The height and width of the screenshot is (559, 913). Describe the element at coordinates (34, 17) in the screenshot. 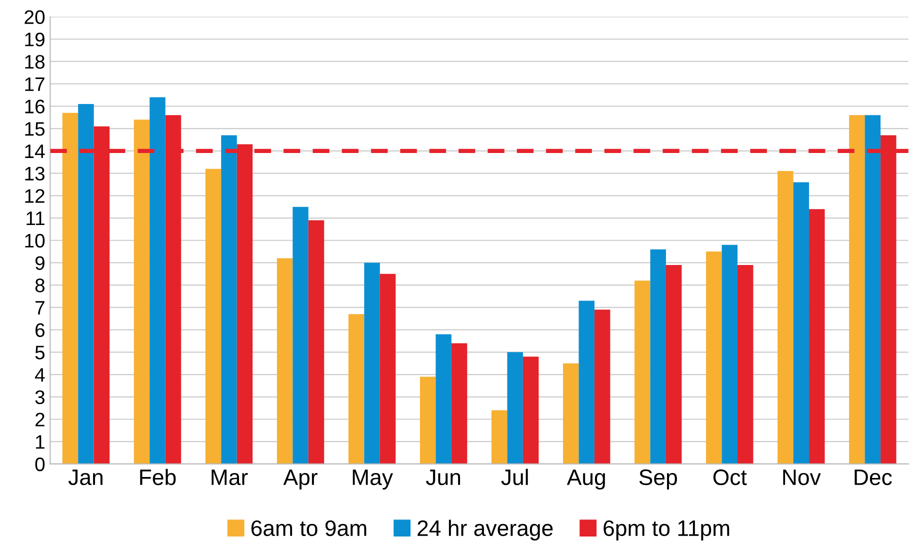

I see `y-tick-label: 20` at that location.